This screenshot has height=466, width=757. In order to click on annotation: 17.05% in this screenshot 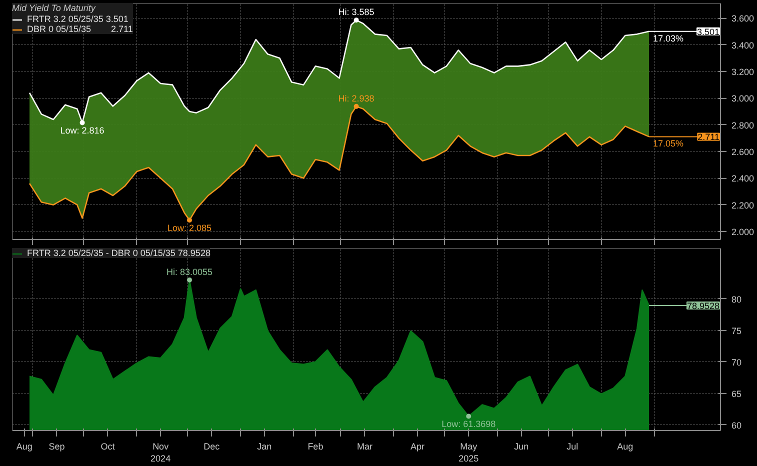, I will do `click(668, 143)`.